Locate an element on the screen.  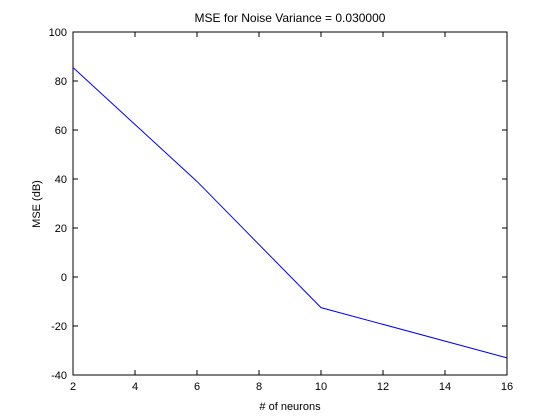
y-tick-label: 80 is located at coordinates (61, 82).